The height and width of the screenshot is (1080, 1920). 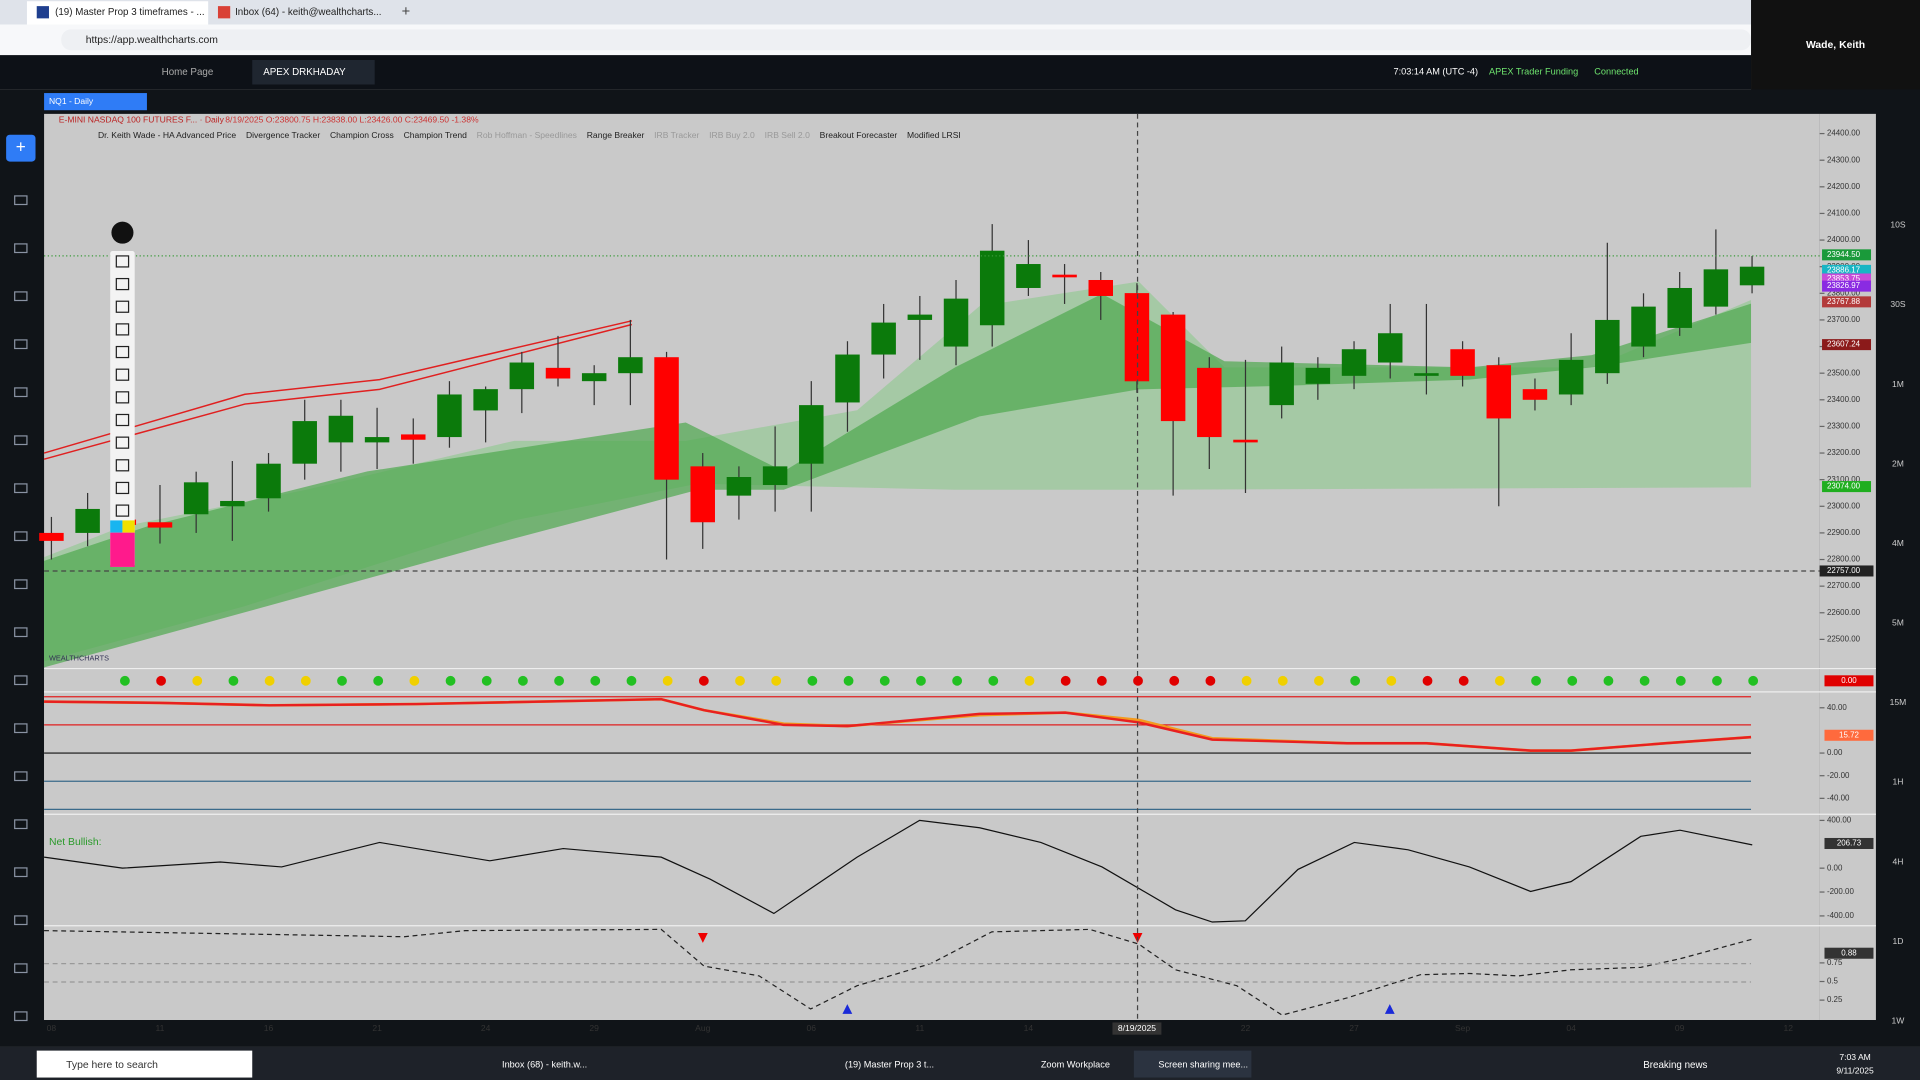 What do you see at coordinates (1898, 225) in the screenshot?
I see `timeframe: 10S` at bounding box center [1898, 225].